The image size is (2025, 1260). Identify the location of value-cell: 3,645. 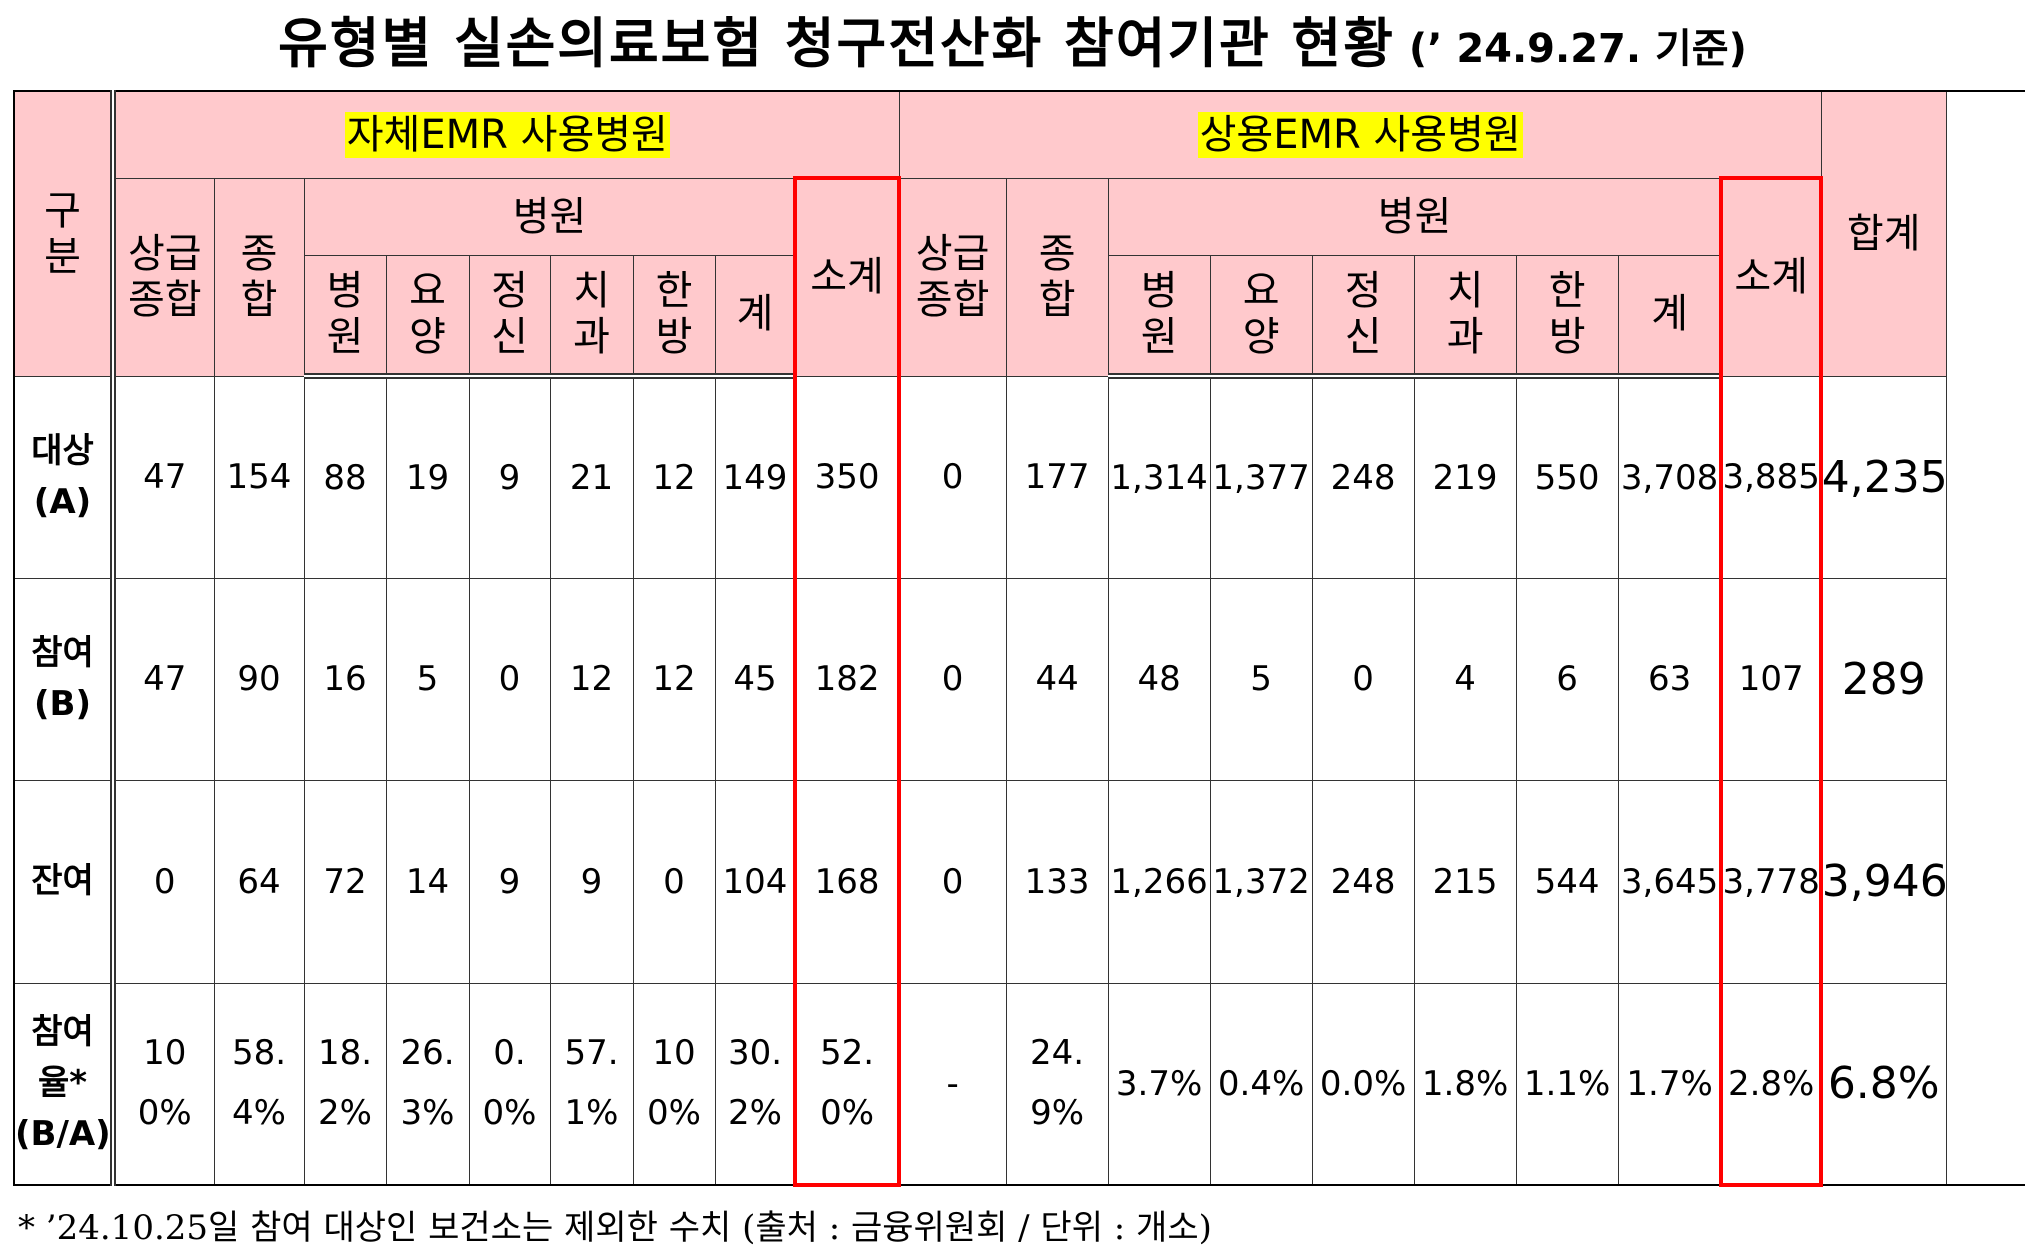
(1669, 881).